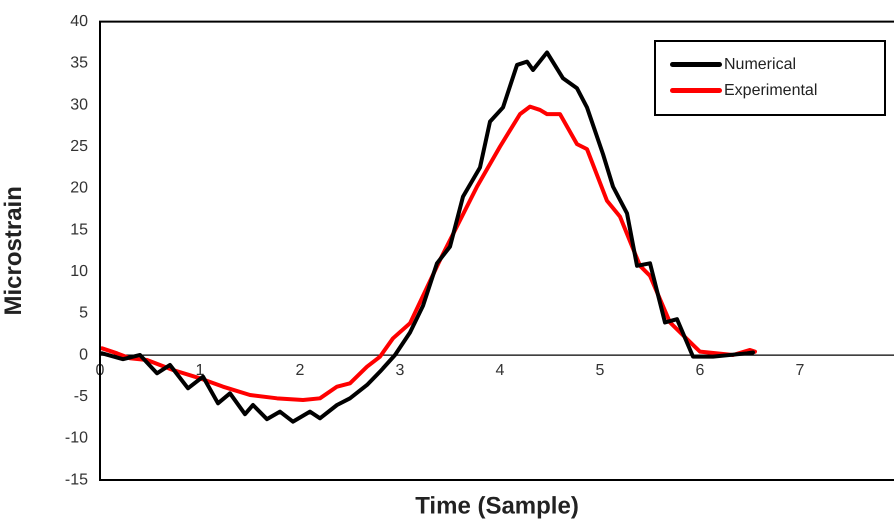 The height and width of the screenshot is (527, 894). I want to click on x-tick-label: 1, so click(200, 370).